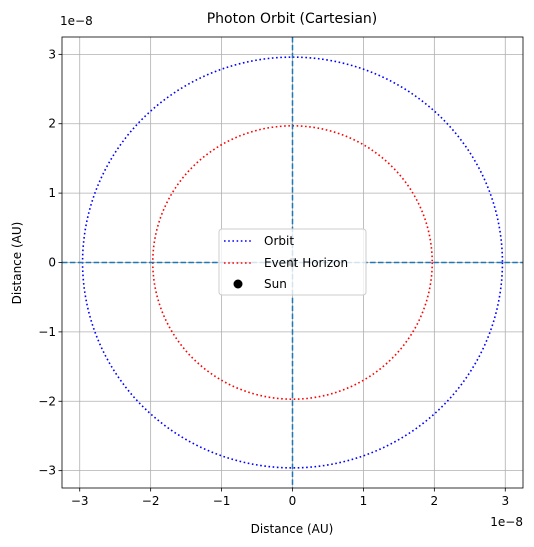  What do you see at coordinates (292, 19) in the screenshot?
I see `chart-title: Photon Orbit (Cartesian)` at bounding box center [292, 19].